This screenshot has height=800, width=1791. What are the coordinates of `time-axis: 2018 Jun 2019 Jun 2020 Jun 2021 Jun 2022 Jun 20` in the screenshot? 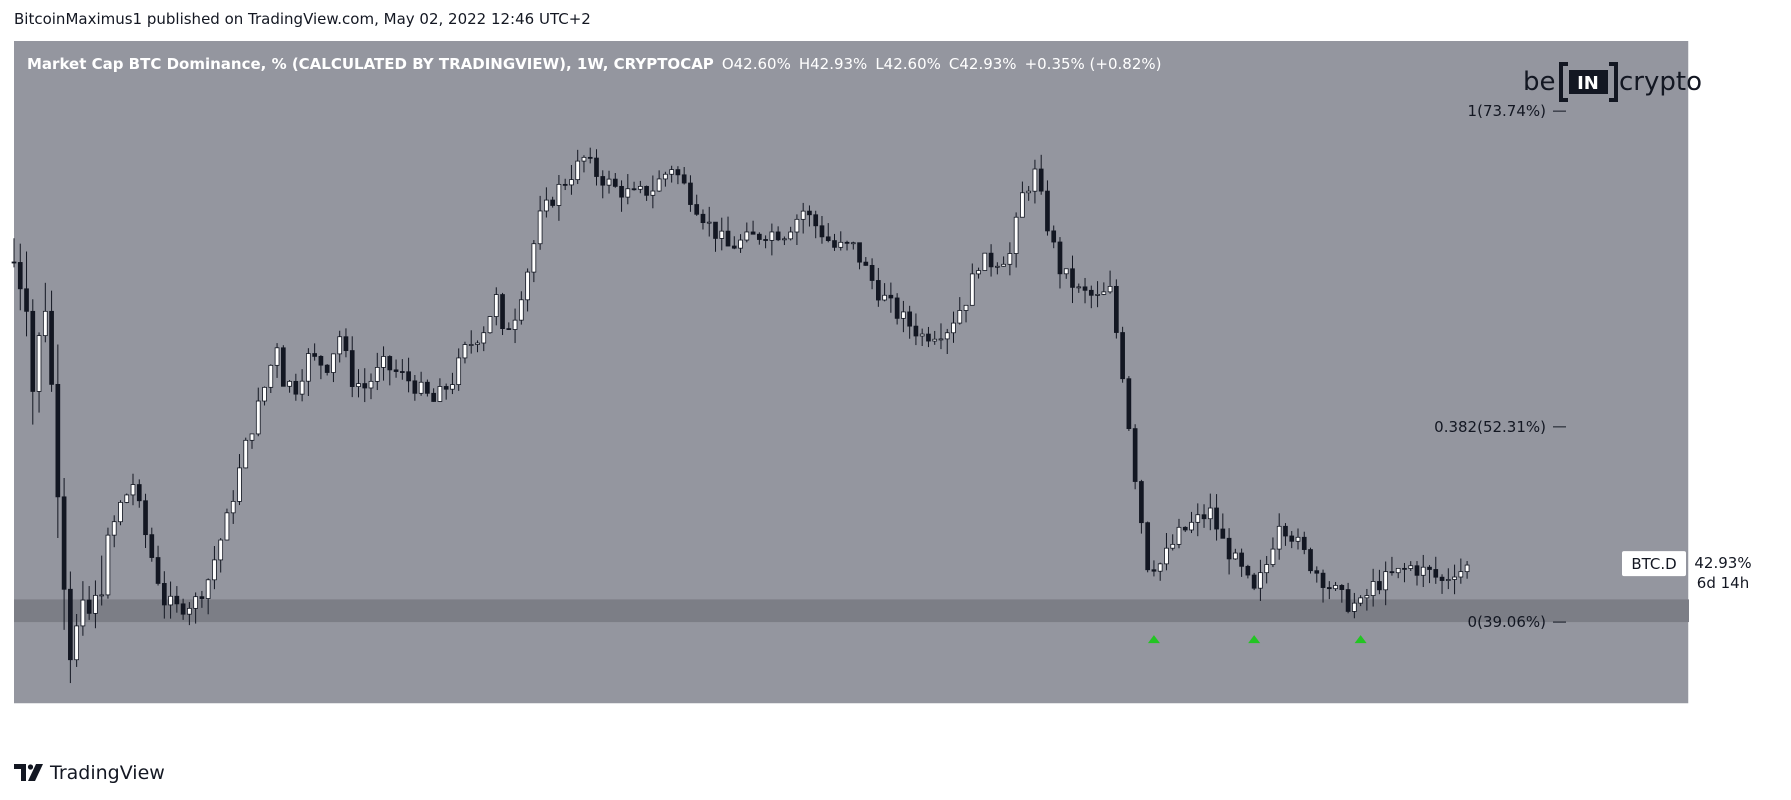 It's located at (863, 720).